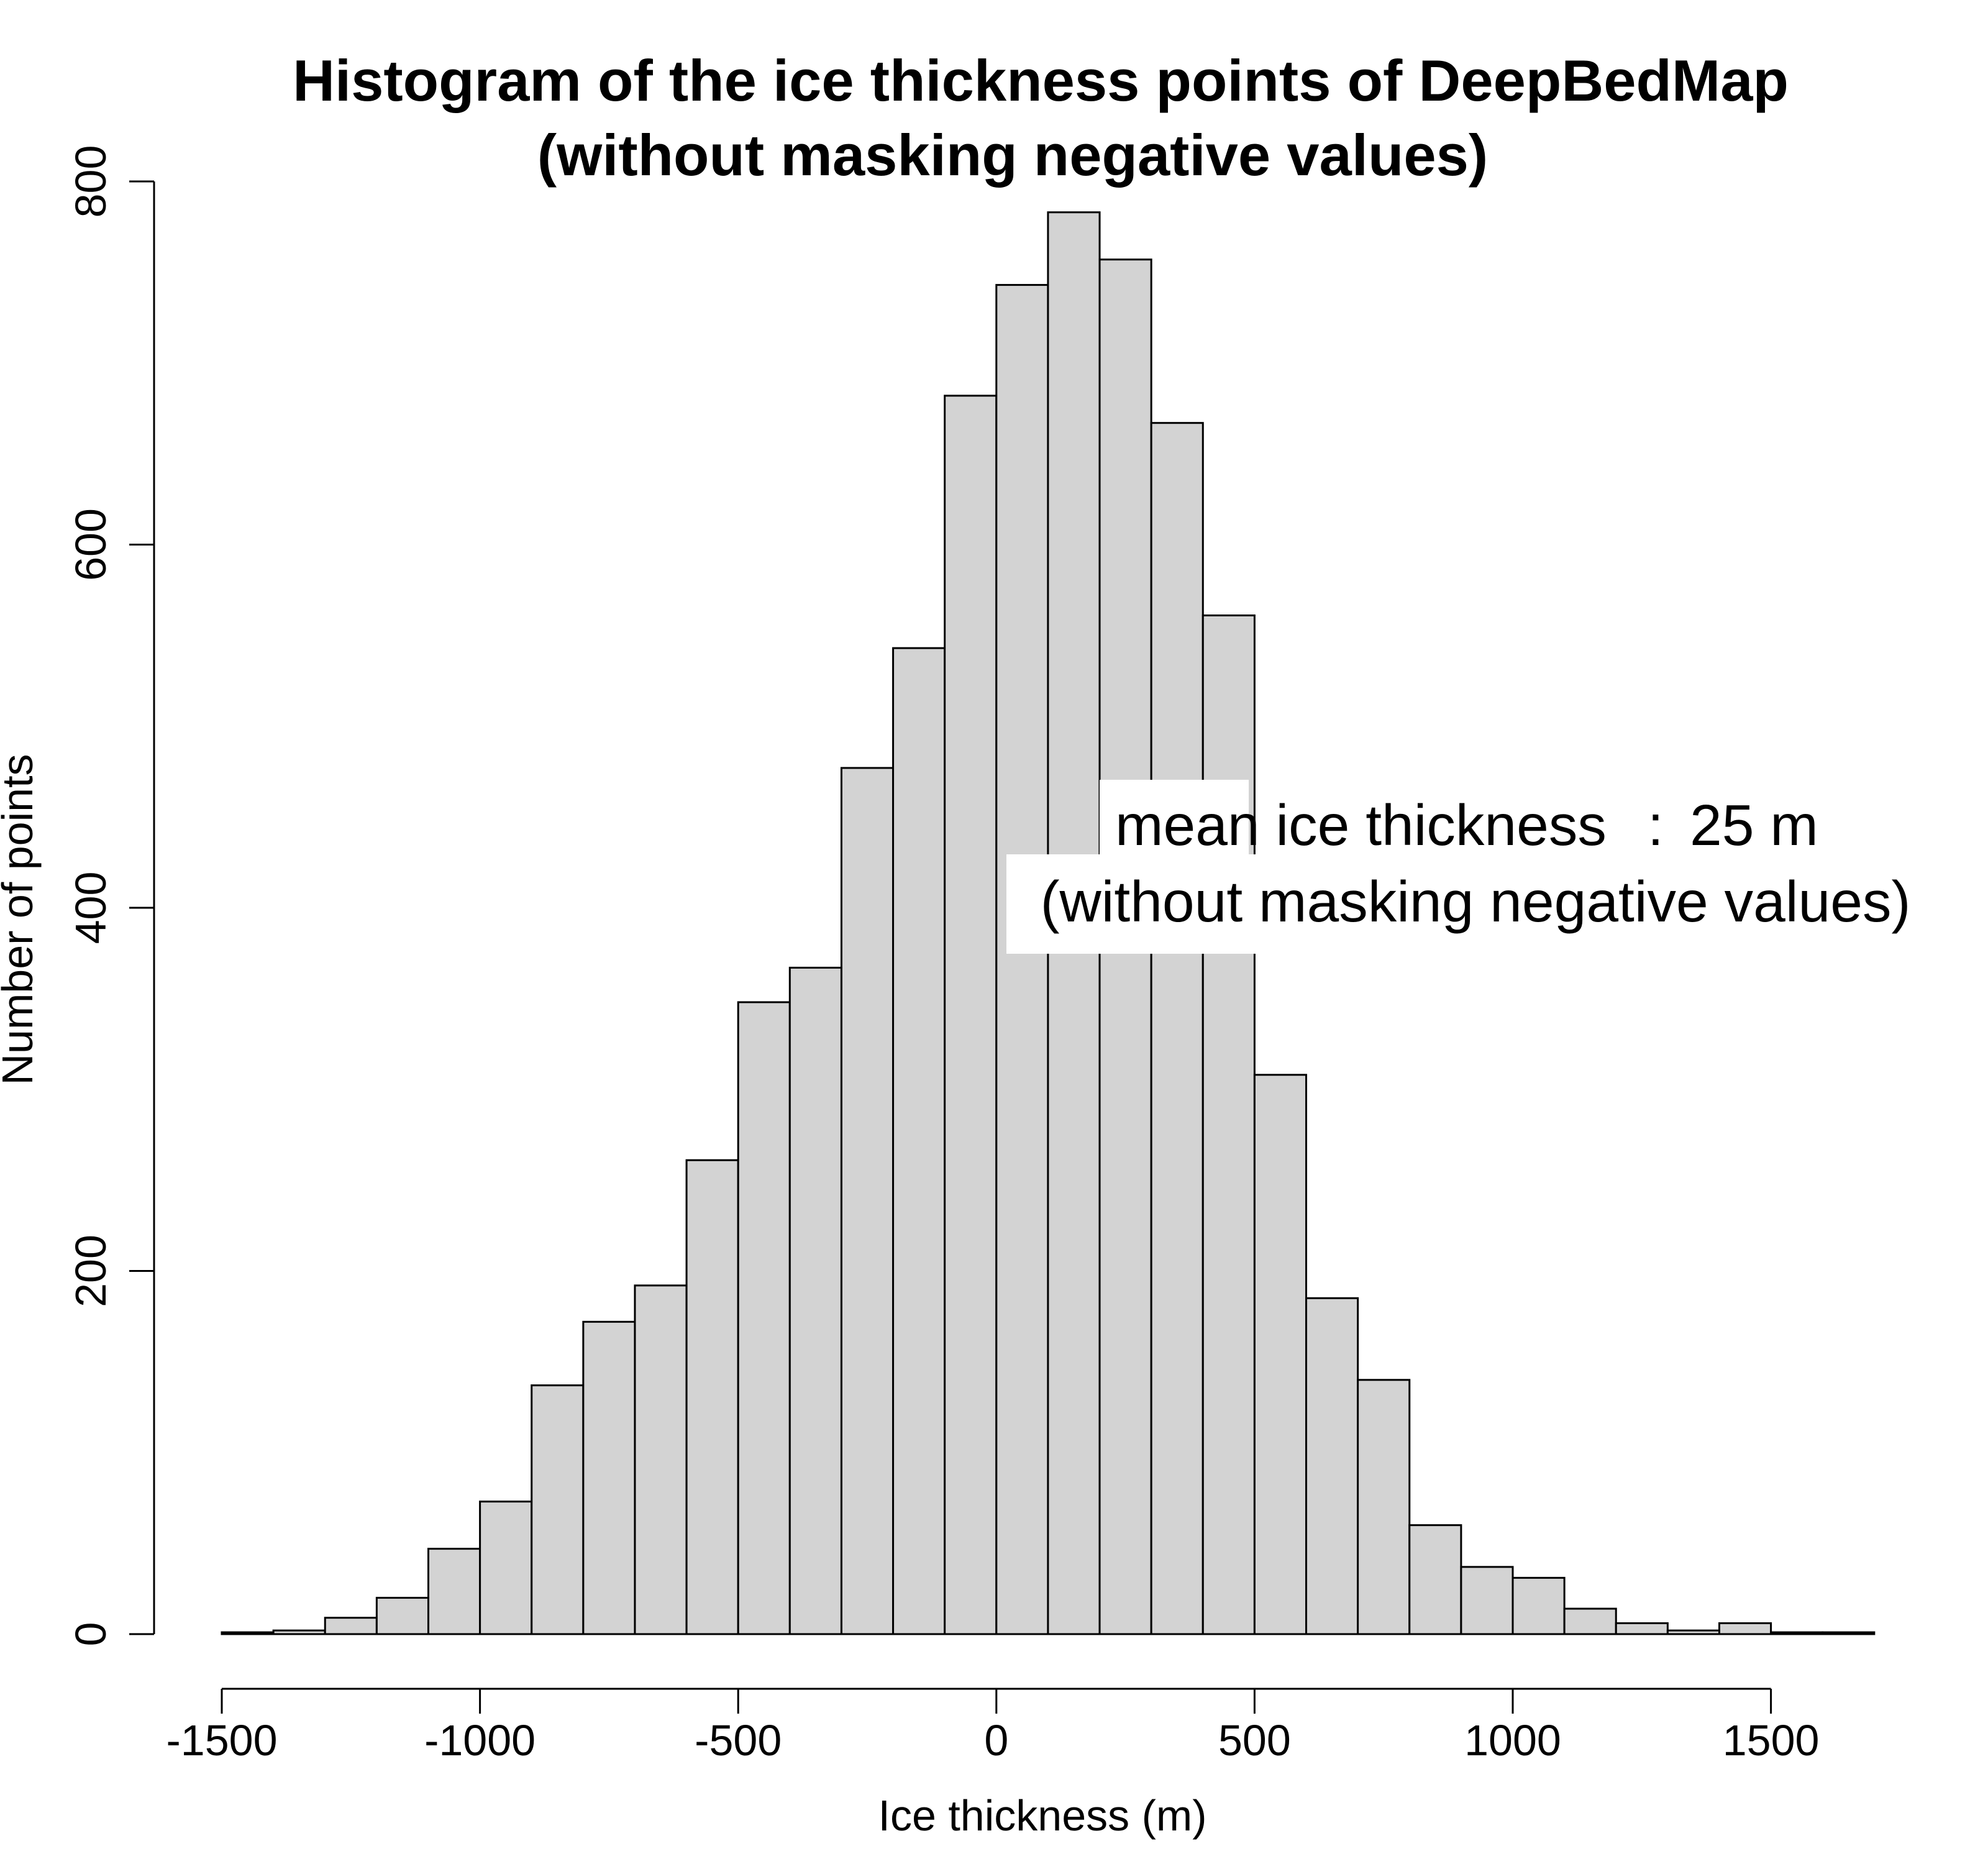  What do you see at coordinates (480, 1740) in the screenshot?
I see `x-tick-label: -1000` at bounding box center [480, 1740].